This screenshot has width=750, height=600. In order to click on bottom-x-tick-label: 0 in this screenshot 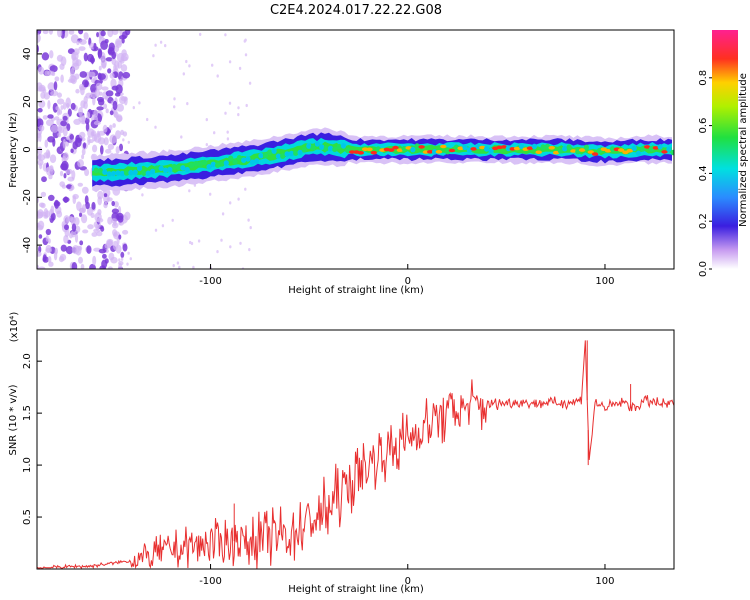, I will do `click(408, 581)`.